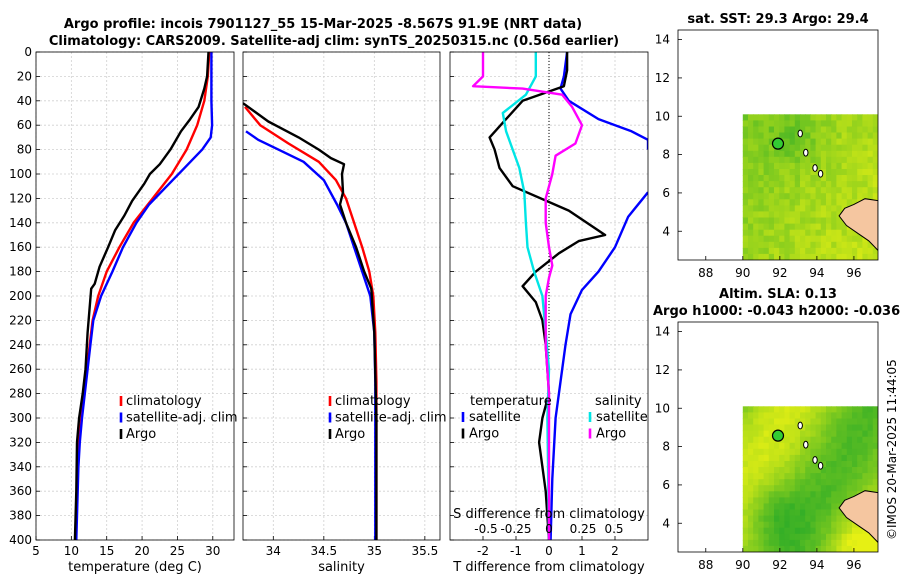 The height and width of the screenshot is (580, 900). I want to click on depth-tick-label: 220, so click(20, 320).